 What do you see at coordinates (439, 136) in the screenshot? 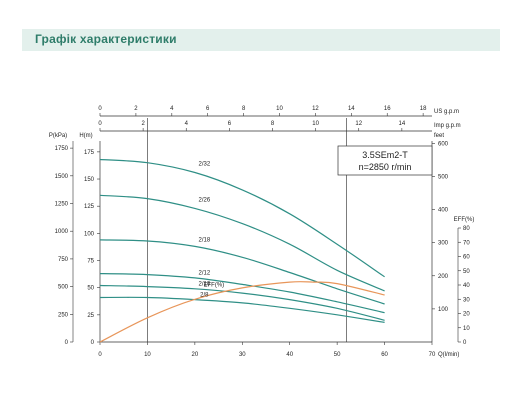
I see `feet-axis-label: feet` at bounding box center [439, 136].